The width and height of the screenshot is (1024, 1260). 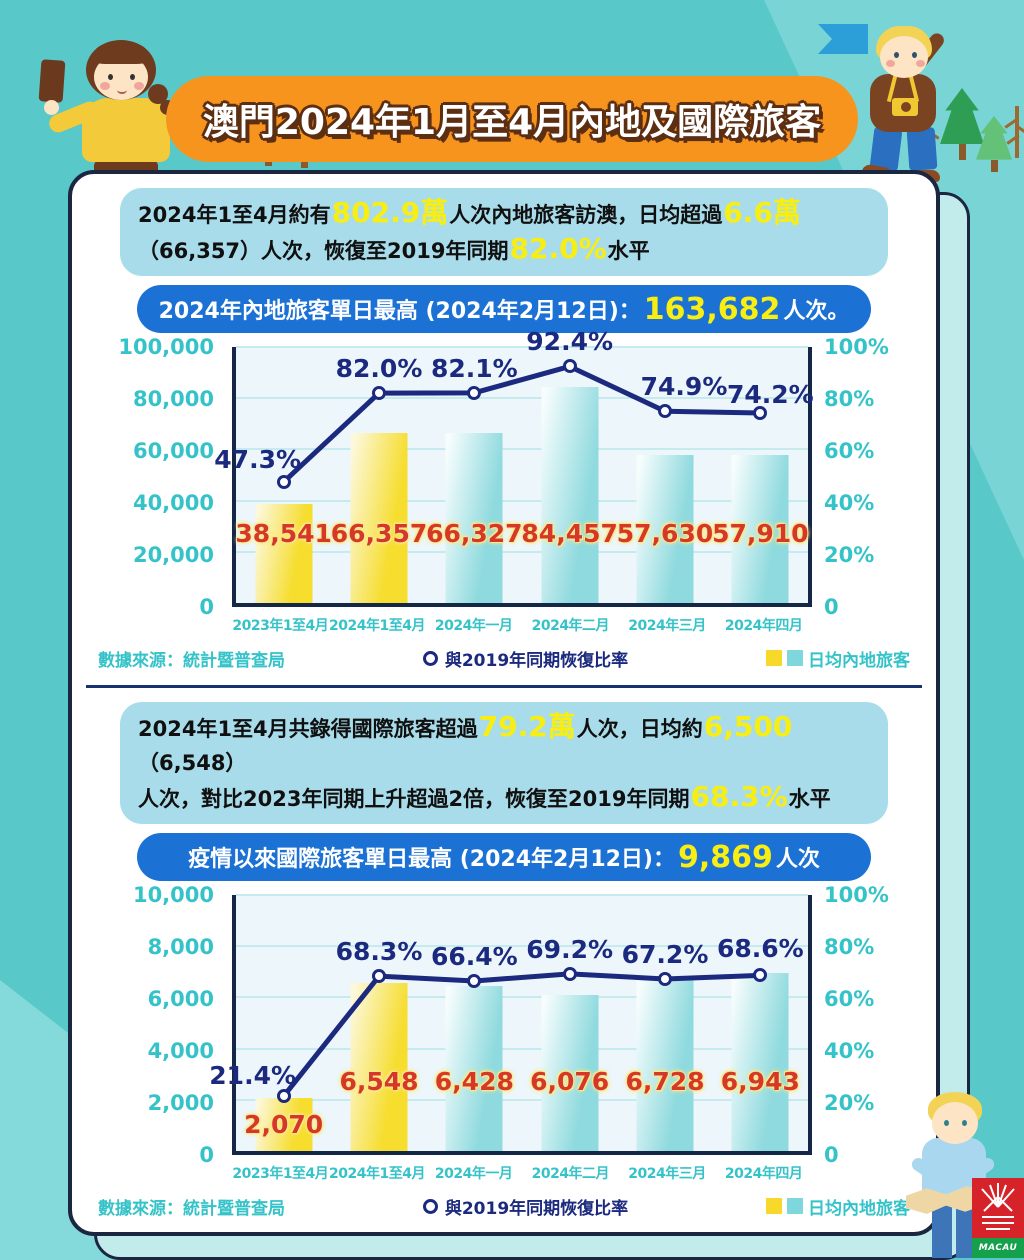 I want to click on highlighted-value: 68.3%, so click(x=739, y=796).